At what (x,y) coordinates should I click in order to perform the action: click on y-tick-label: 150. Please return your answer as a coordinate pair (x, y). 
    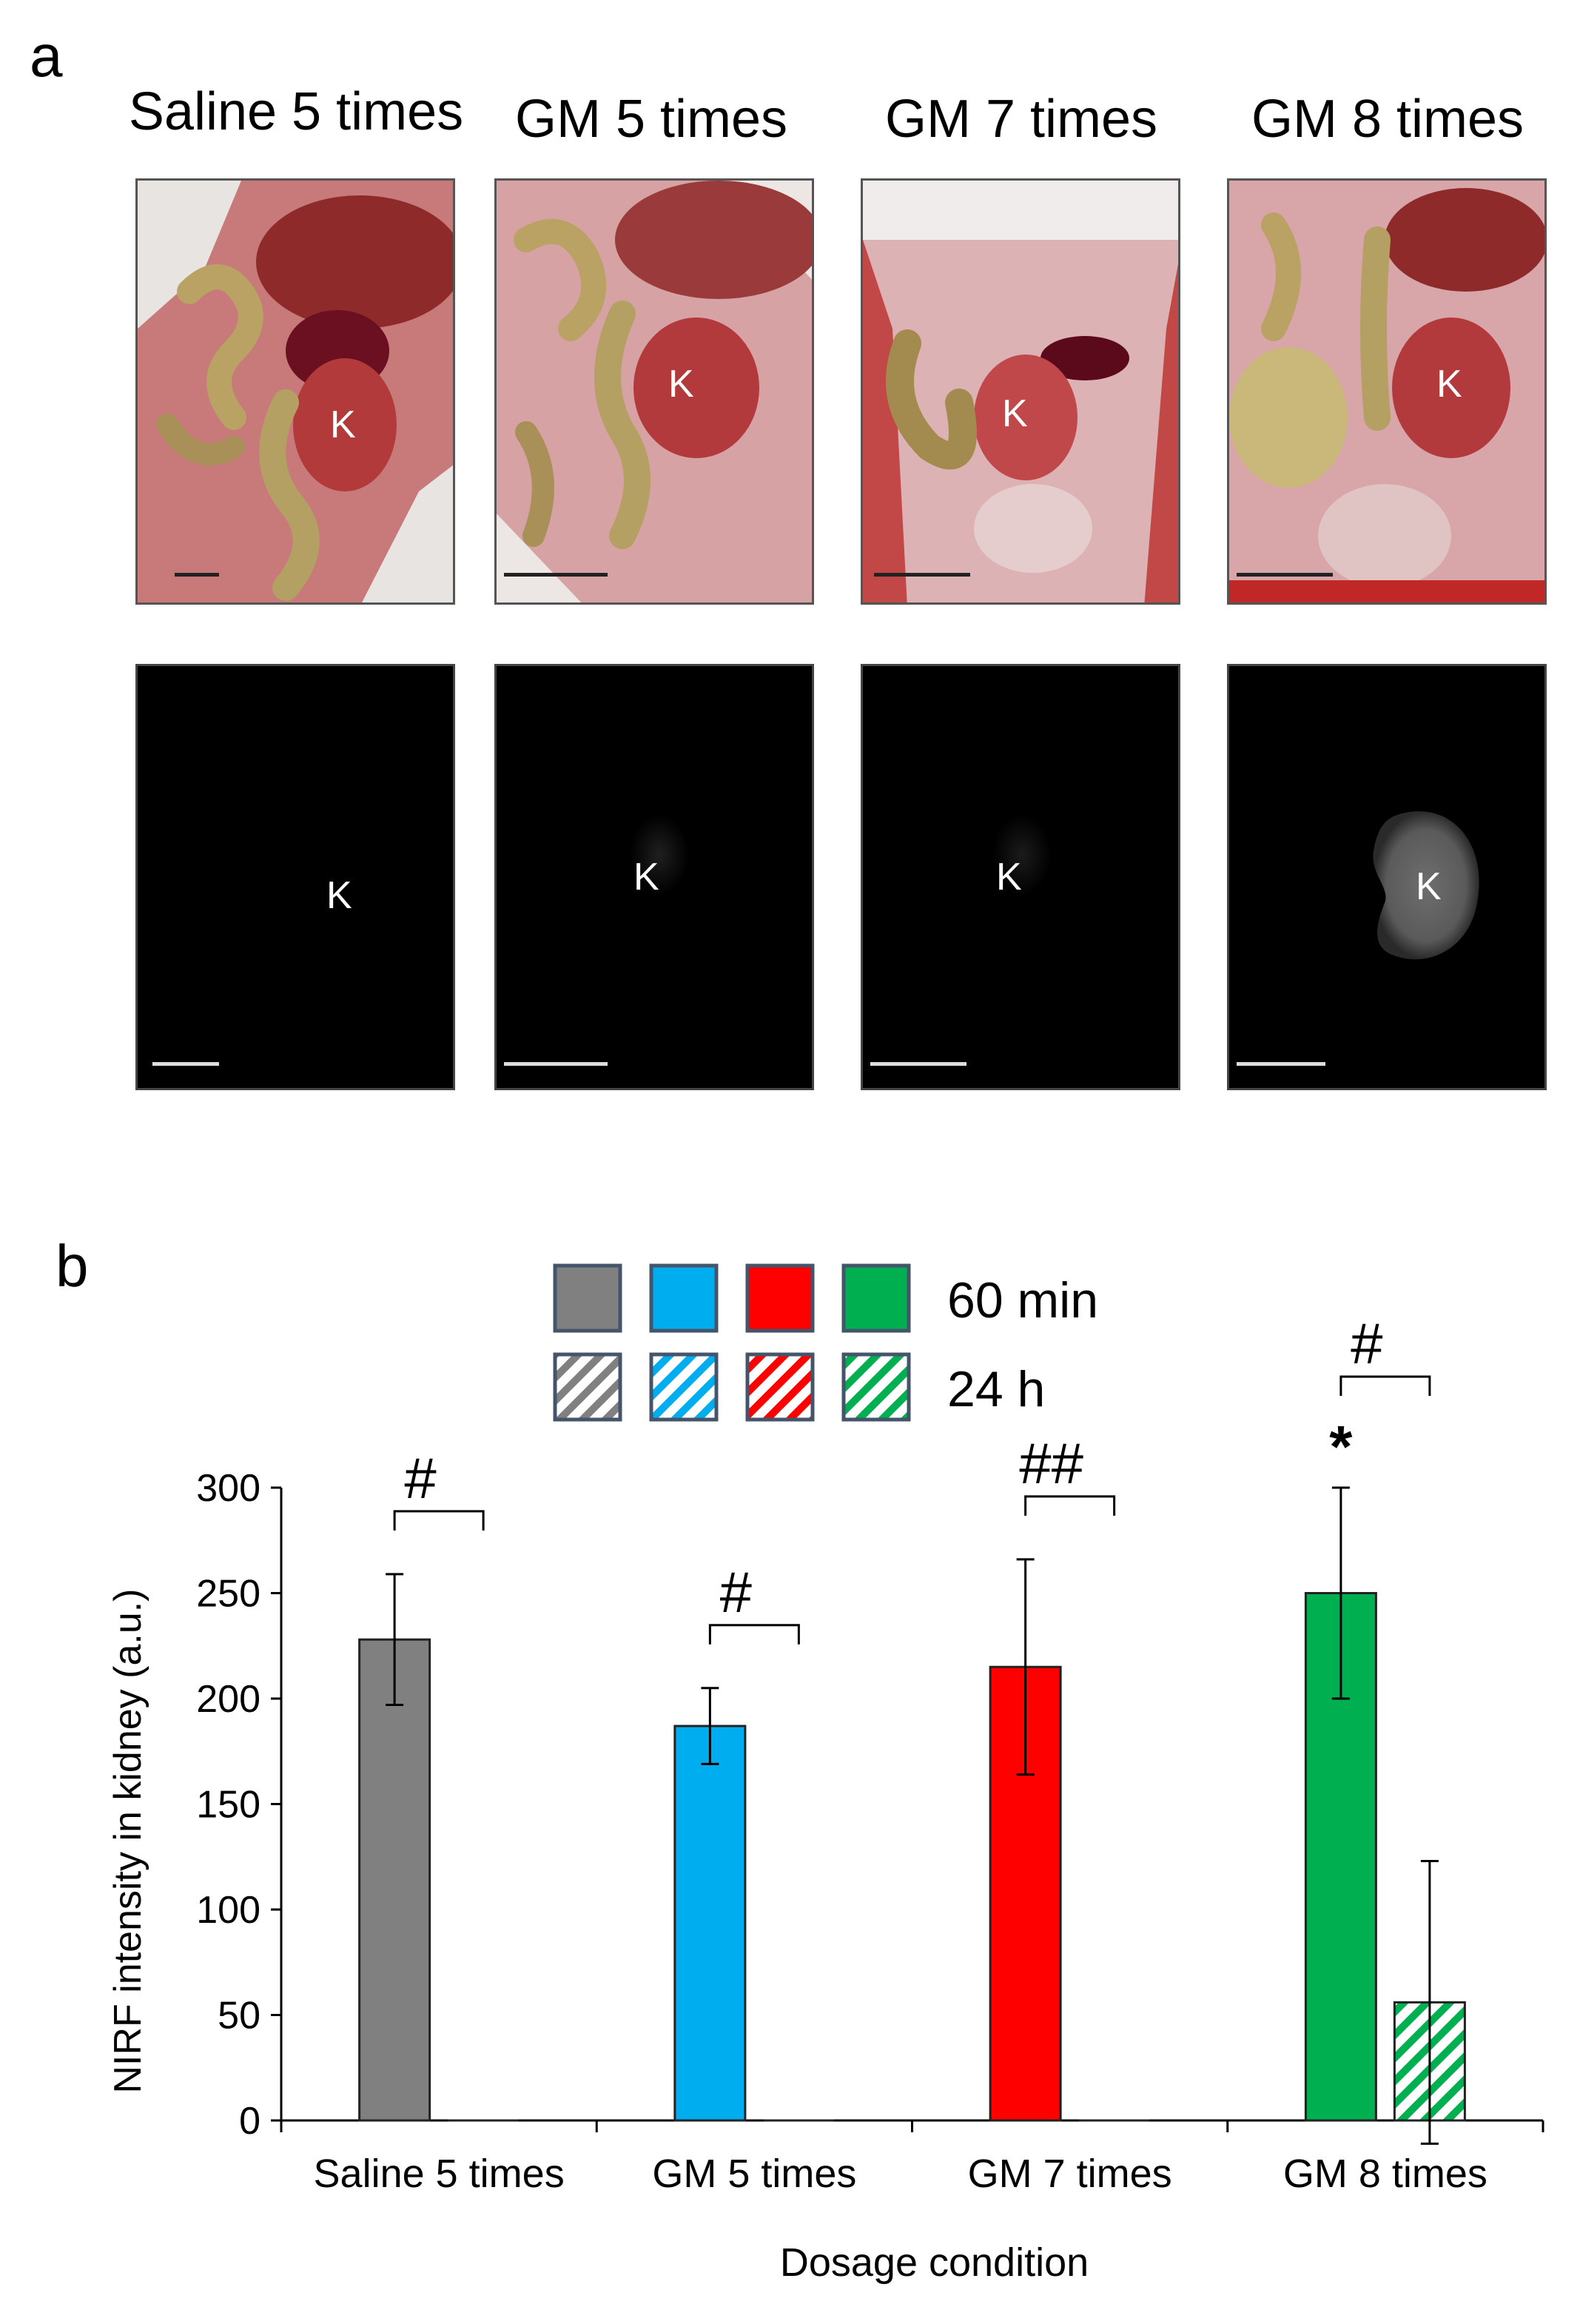
    Looking at the image, I should click on (228, 1805).